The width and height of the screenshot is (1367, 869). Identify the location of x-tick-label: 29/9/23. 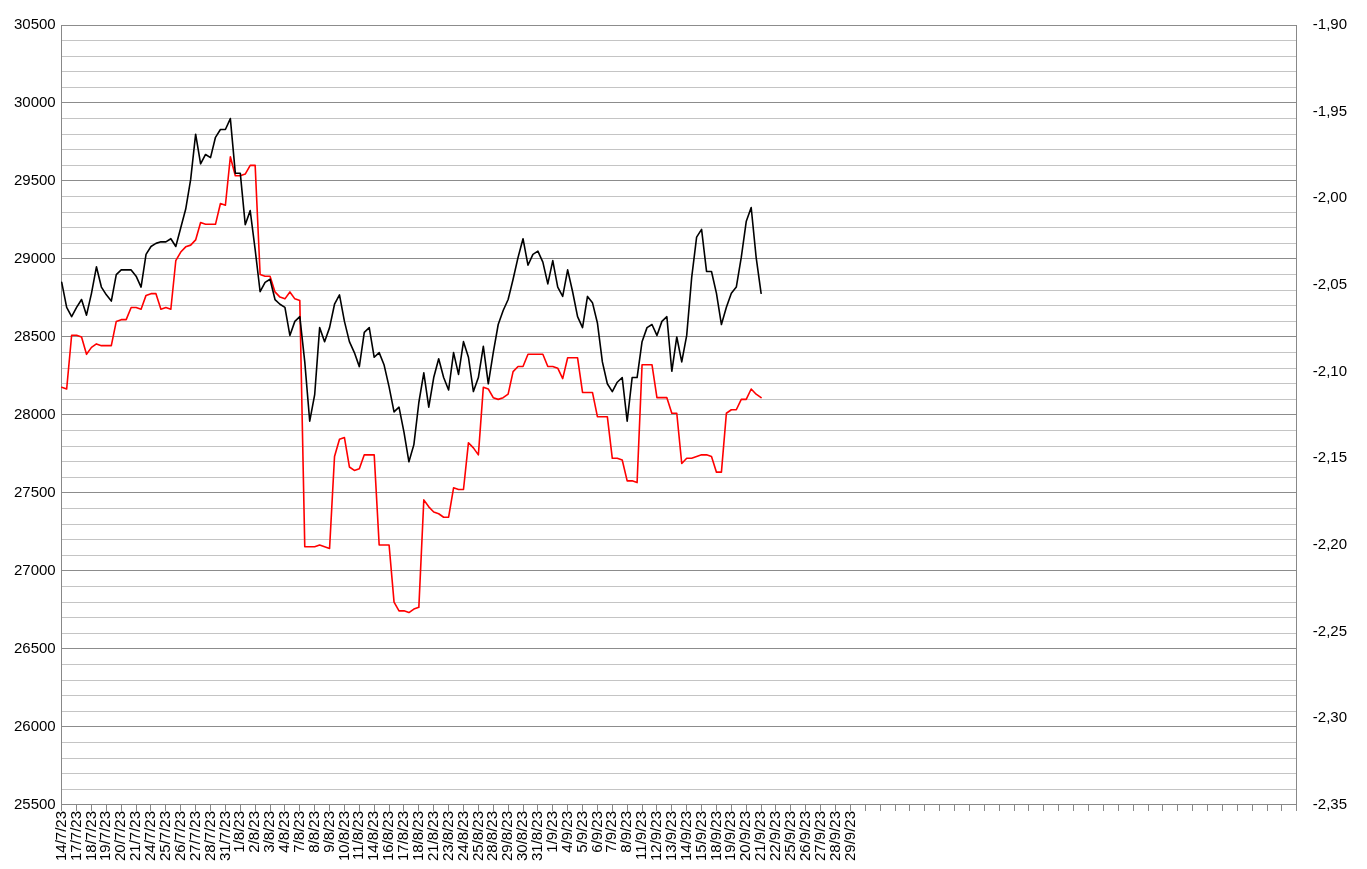
(849, 835).